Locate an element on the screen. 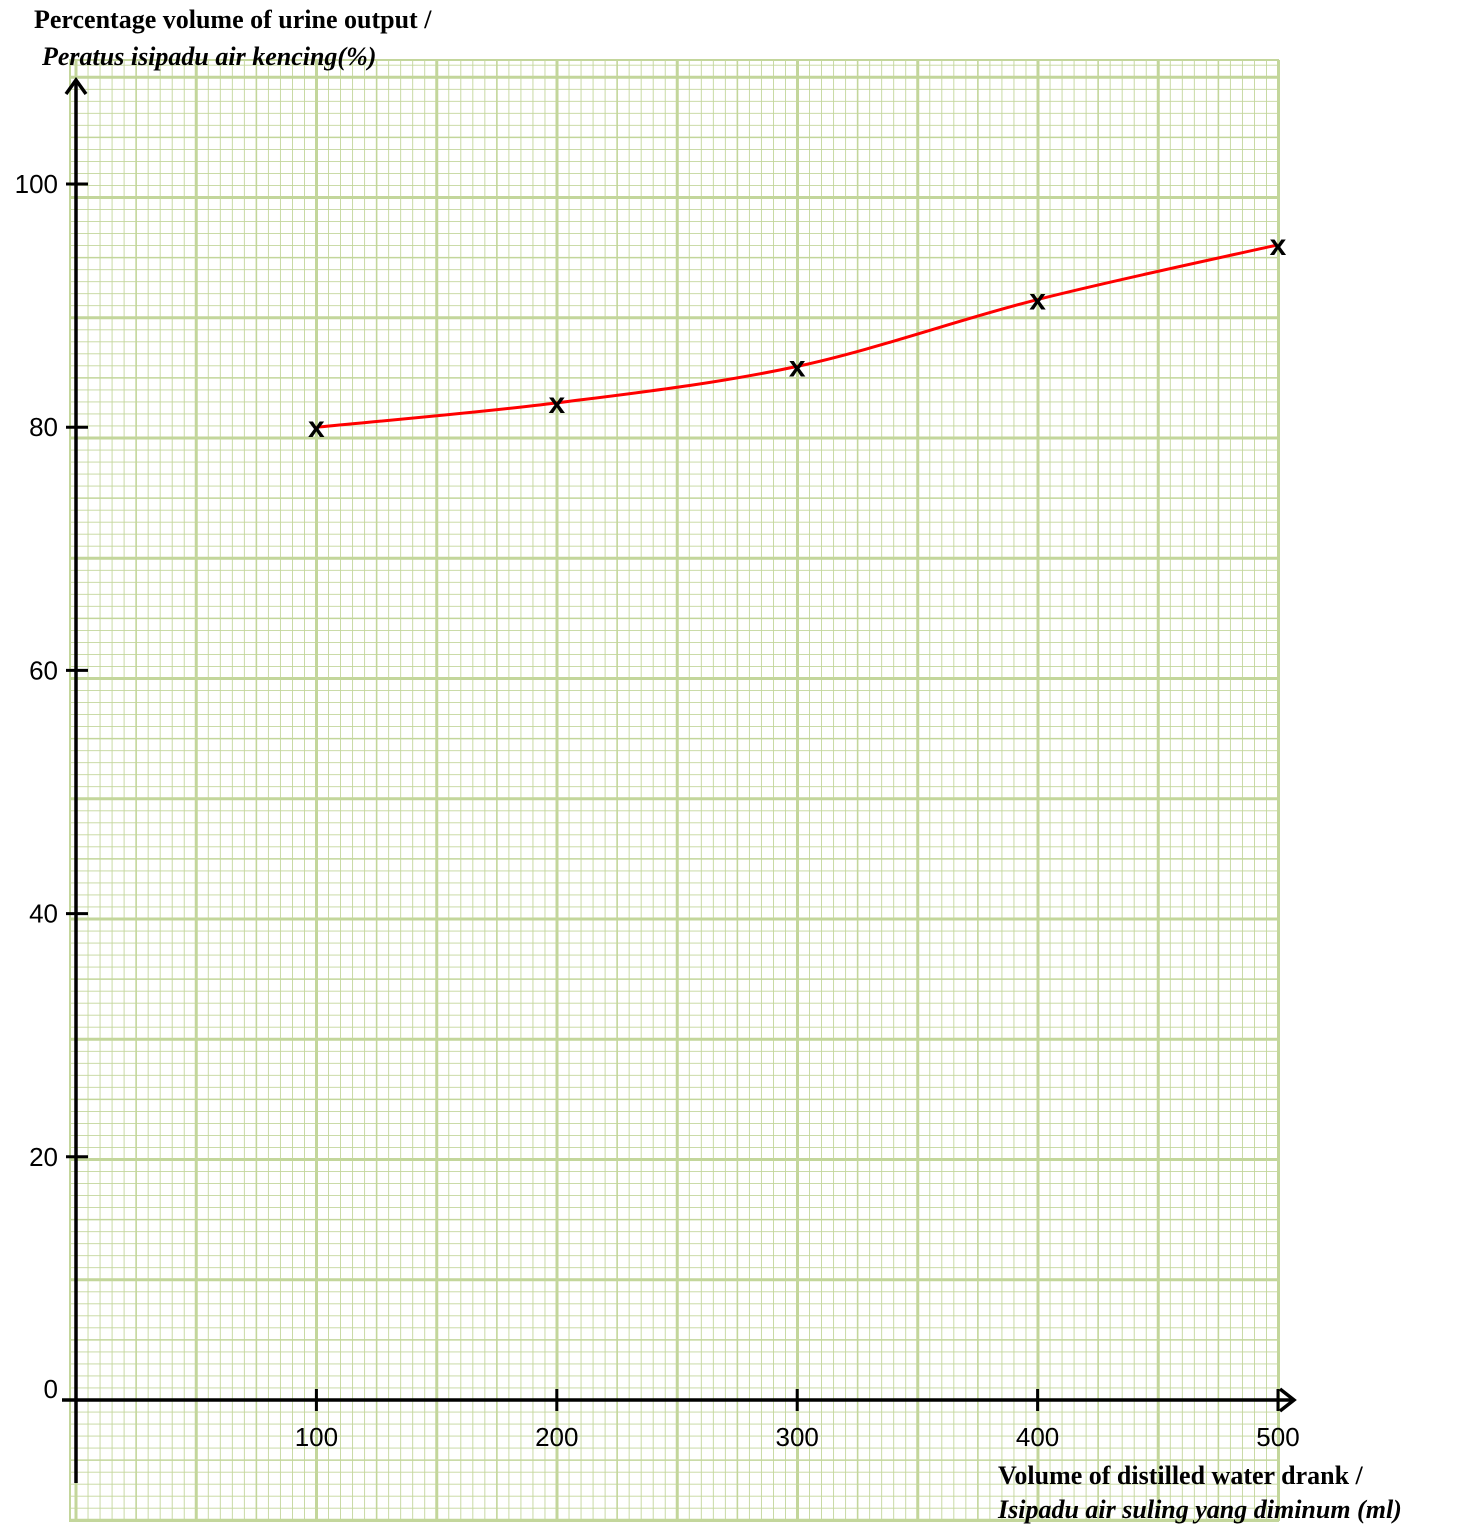 This screenshot has height=1526, width=1459. x-tick-label: 200 is located at coordinates (556, 1437).